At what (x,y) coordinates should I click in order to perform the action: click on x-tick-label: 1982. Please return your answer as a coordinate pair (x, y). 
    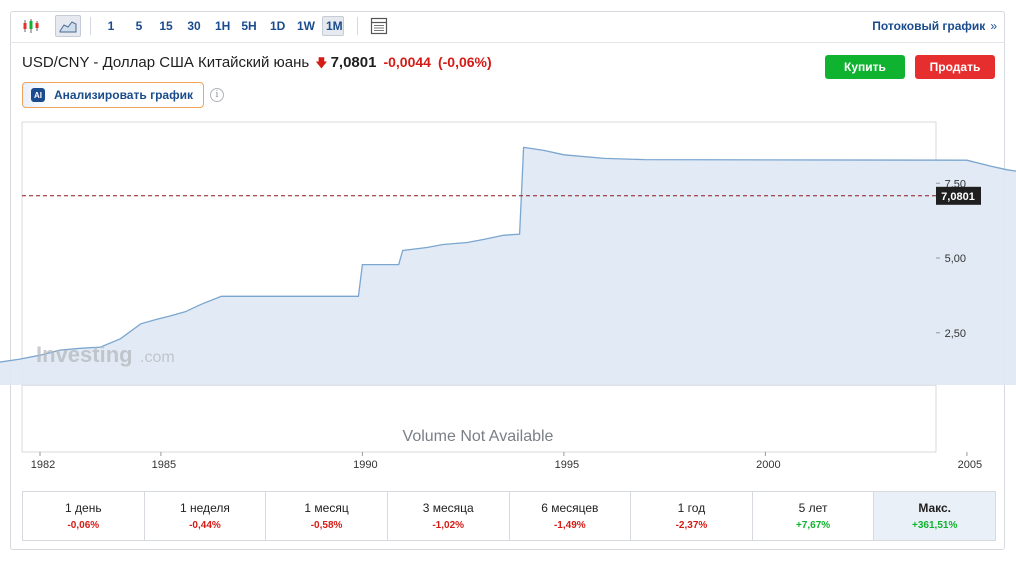
    Looking at the image, I should click on (43, 465).